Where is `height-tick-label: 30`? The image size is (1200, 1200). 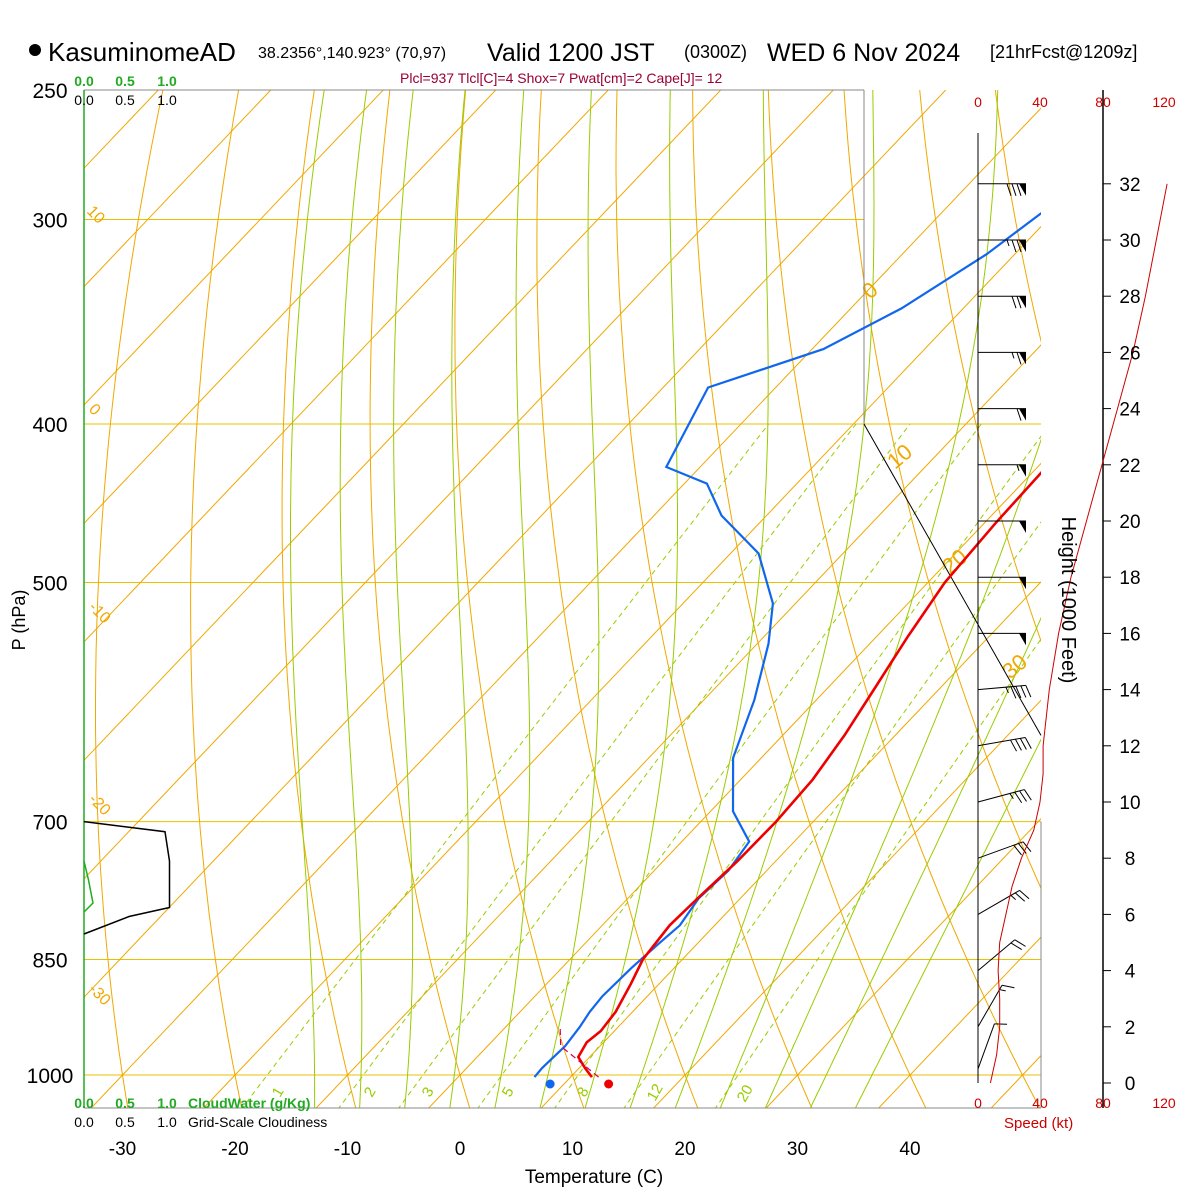
height-tick-label: 30 is located at coordinates (1129, 241).